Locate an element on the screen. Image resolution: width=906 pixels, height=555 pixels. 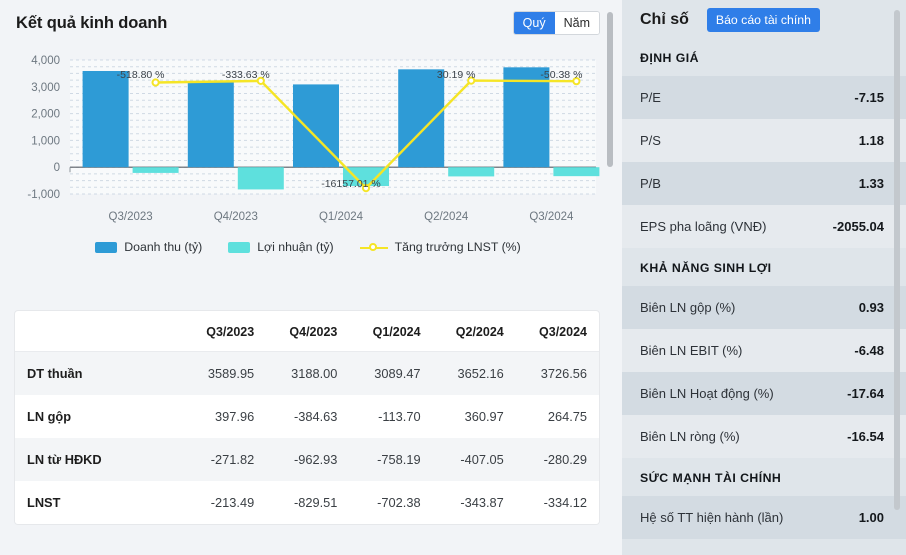
chart-y-tick-label: 2,000 is located at coordinates (45, 115).